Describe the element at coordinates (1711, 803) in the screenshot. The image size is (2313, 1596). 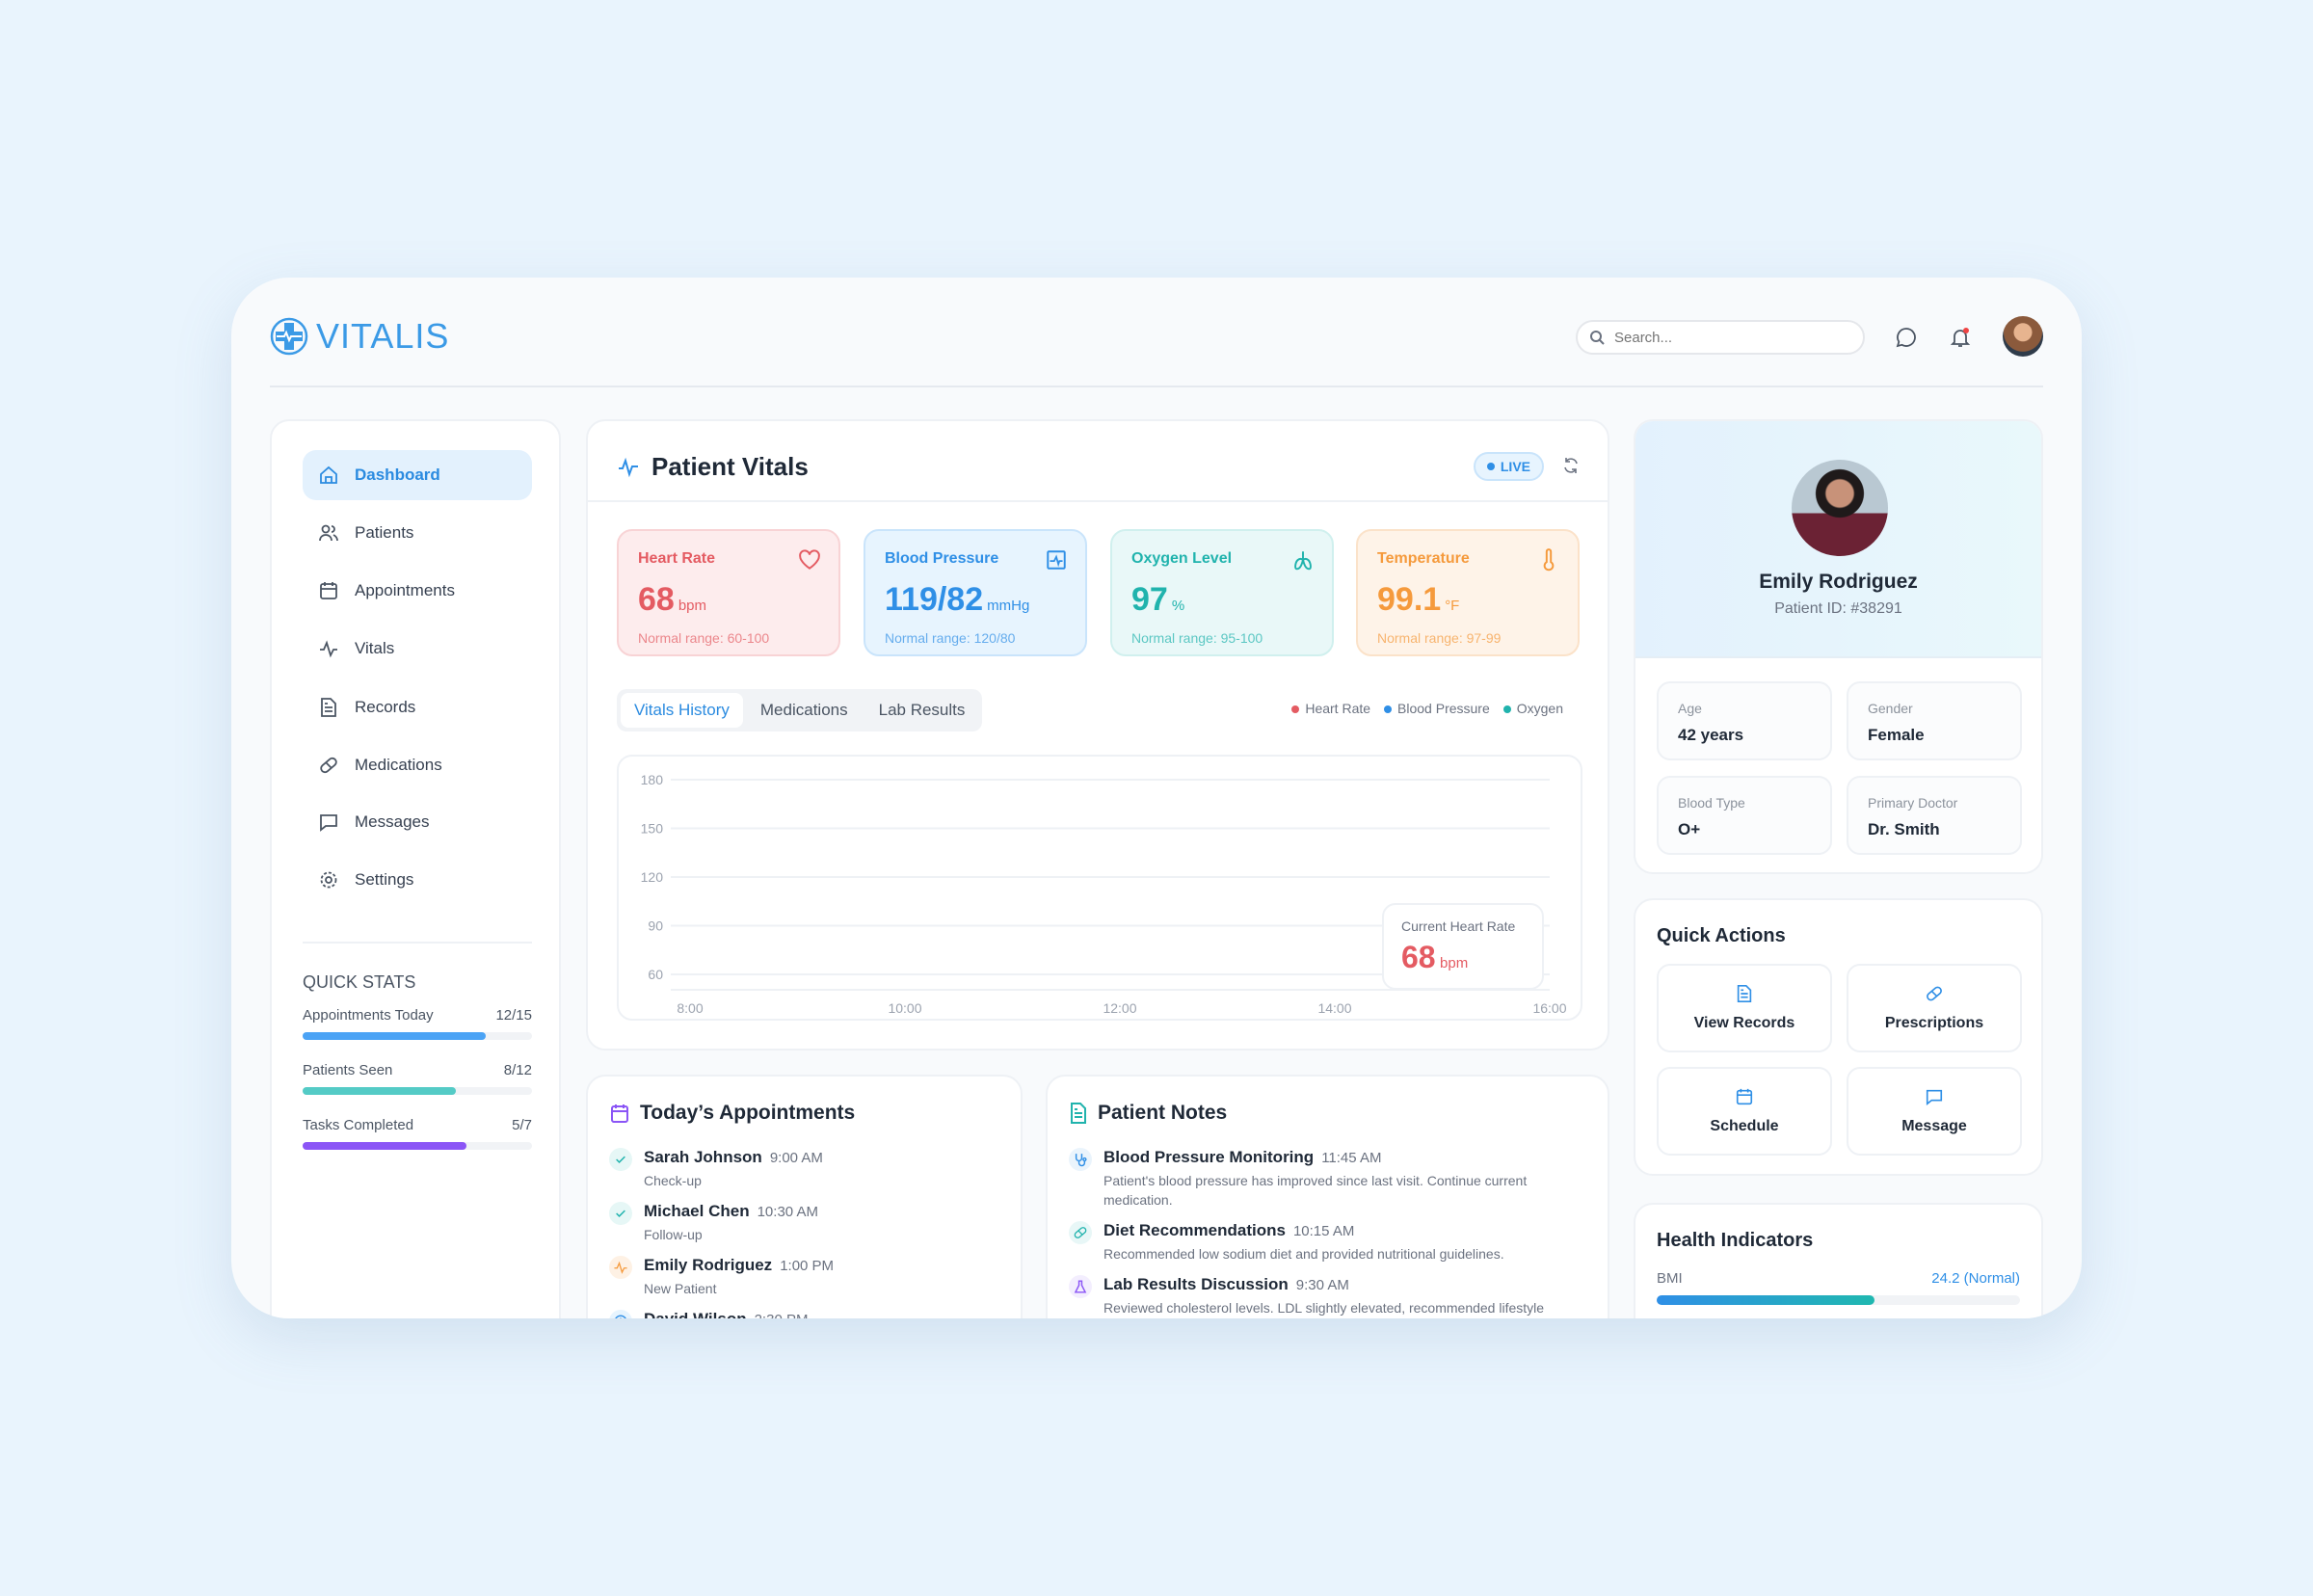
I see `field-label: Blood Type` at that location.